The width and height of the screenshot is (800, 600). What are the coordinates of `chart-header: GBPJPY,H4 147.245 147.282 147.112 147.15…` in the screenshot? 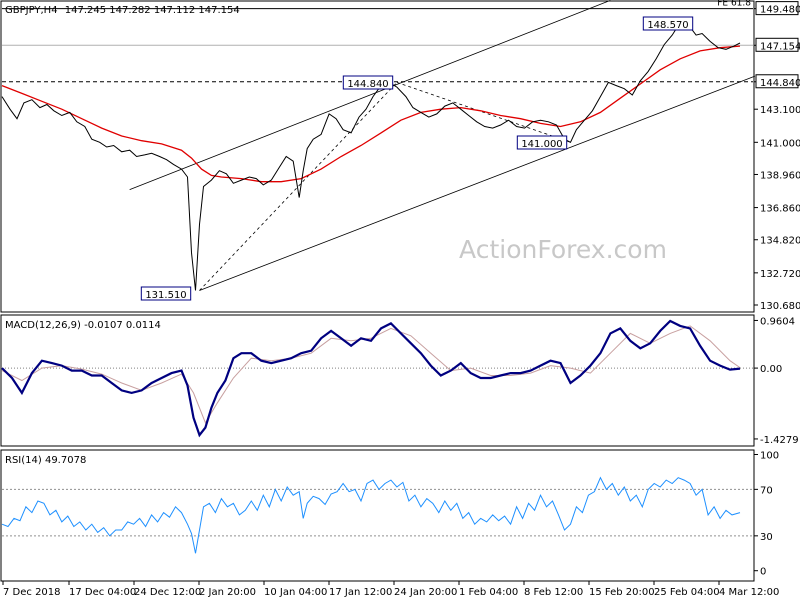 It's located at (122, 10).